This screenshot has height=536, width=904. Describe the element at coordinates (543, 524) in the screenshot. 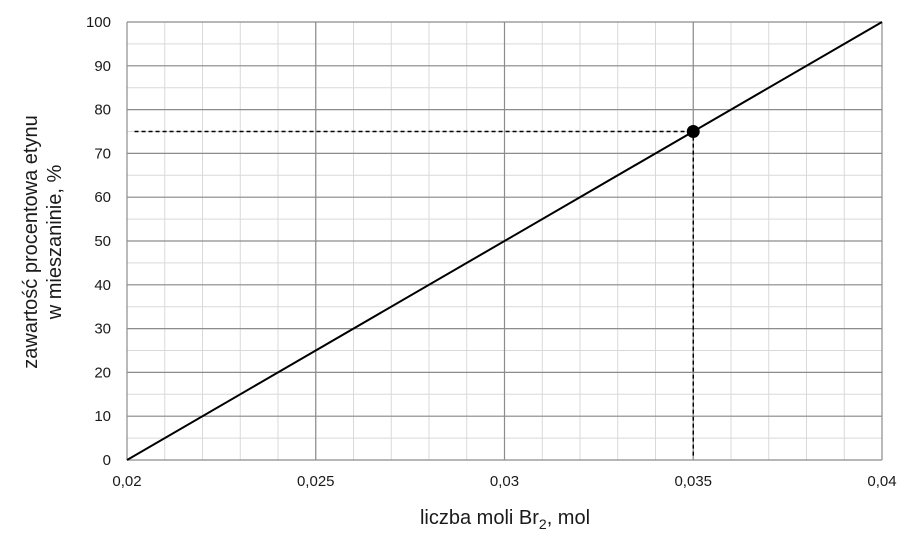

I see `x-axis-title-subscript: 2` at that location.